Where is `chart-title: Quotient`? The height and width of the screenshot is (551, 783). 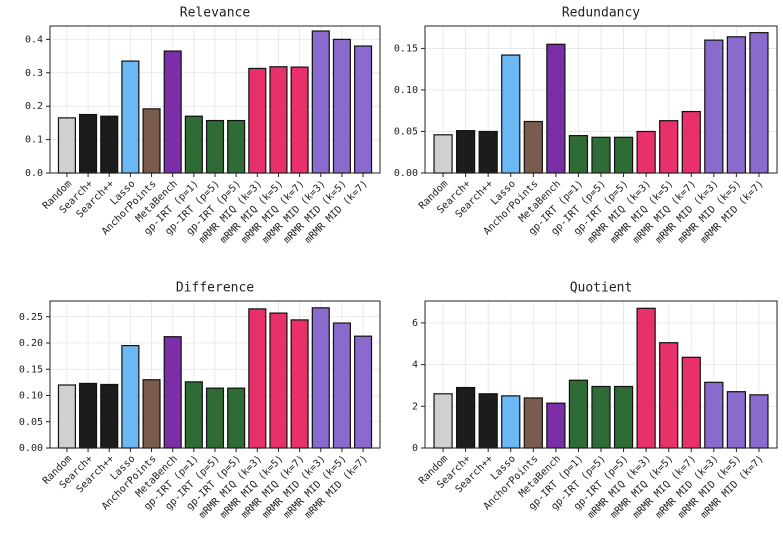
chart-title: Quotient is located at coordinates (601, 288).